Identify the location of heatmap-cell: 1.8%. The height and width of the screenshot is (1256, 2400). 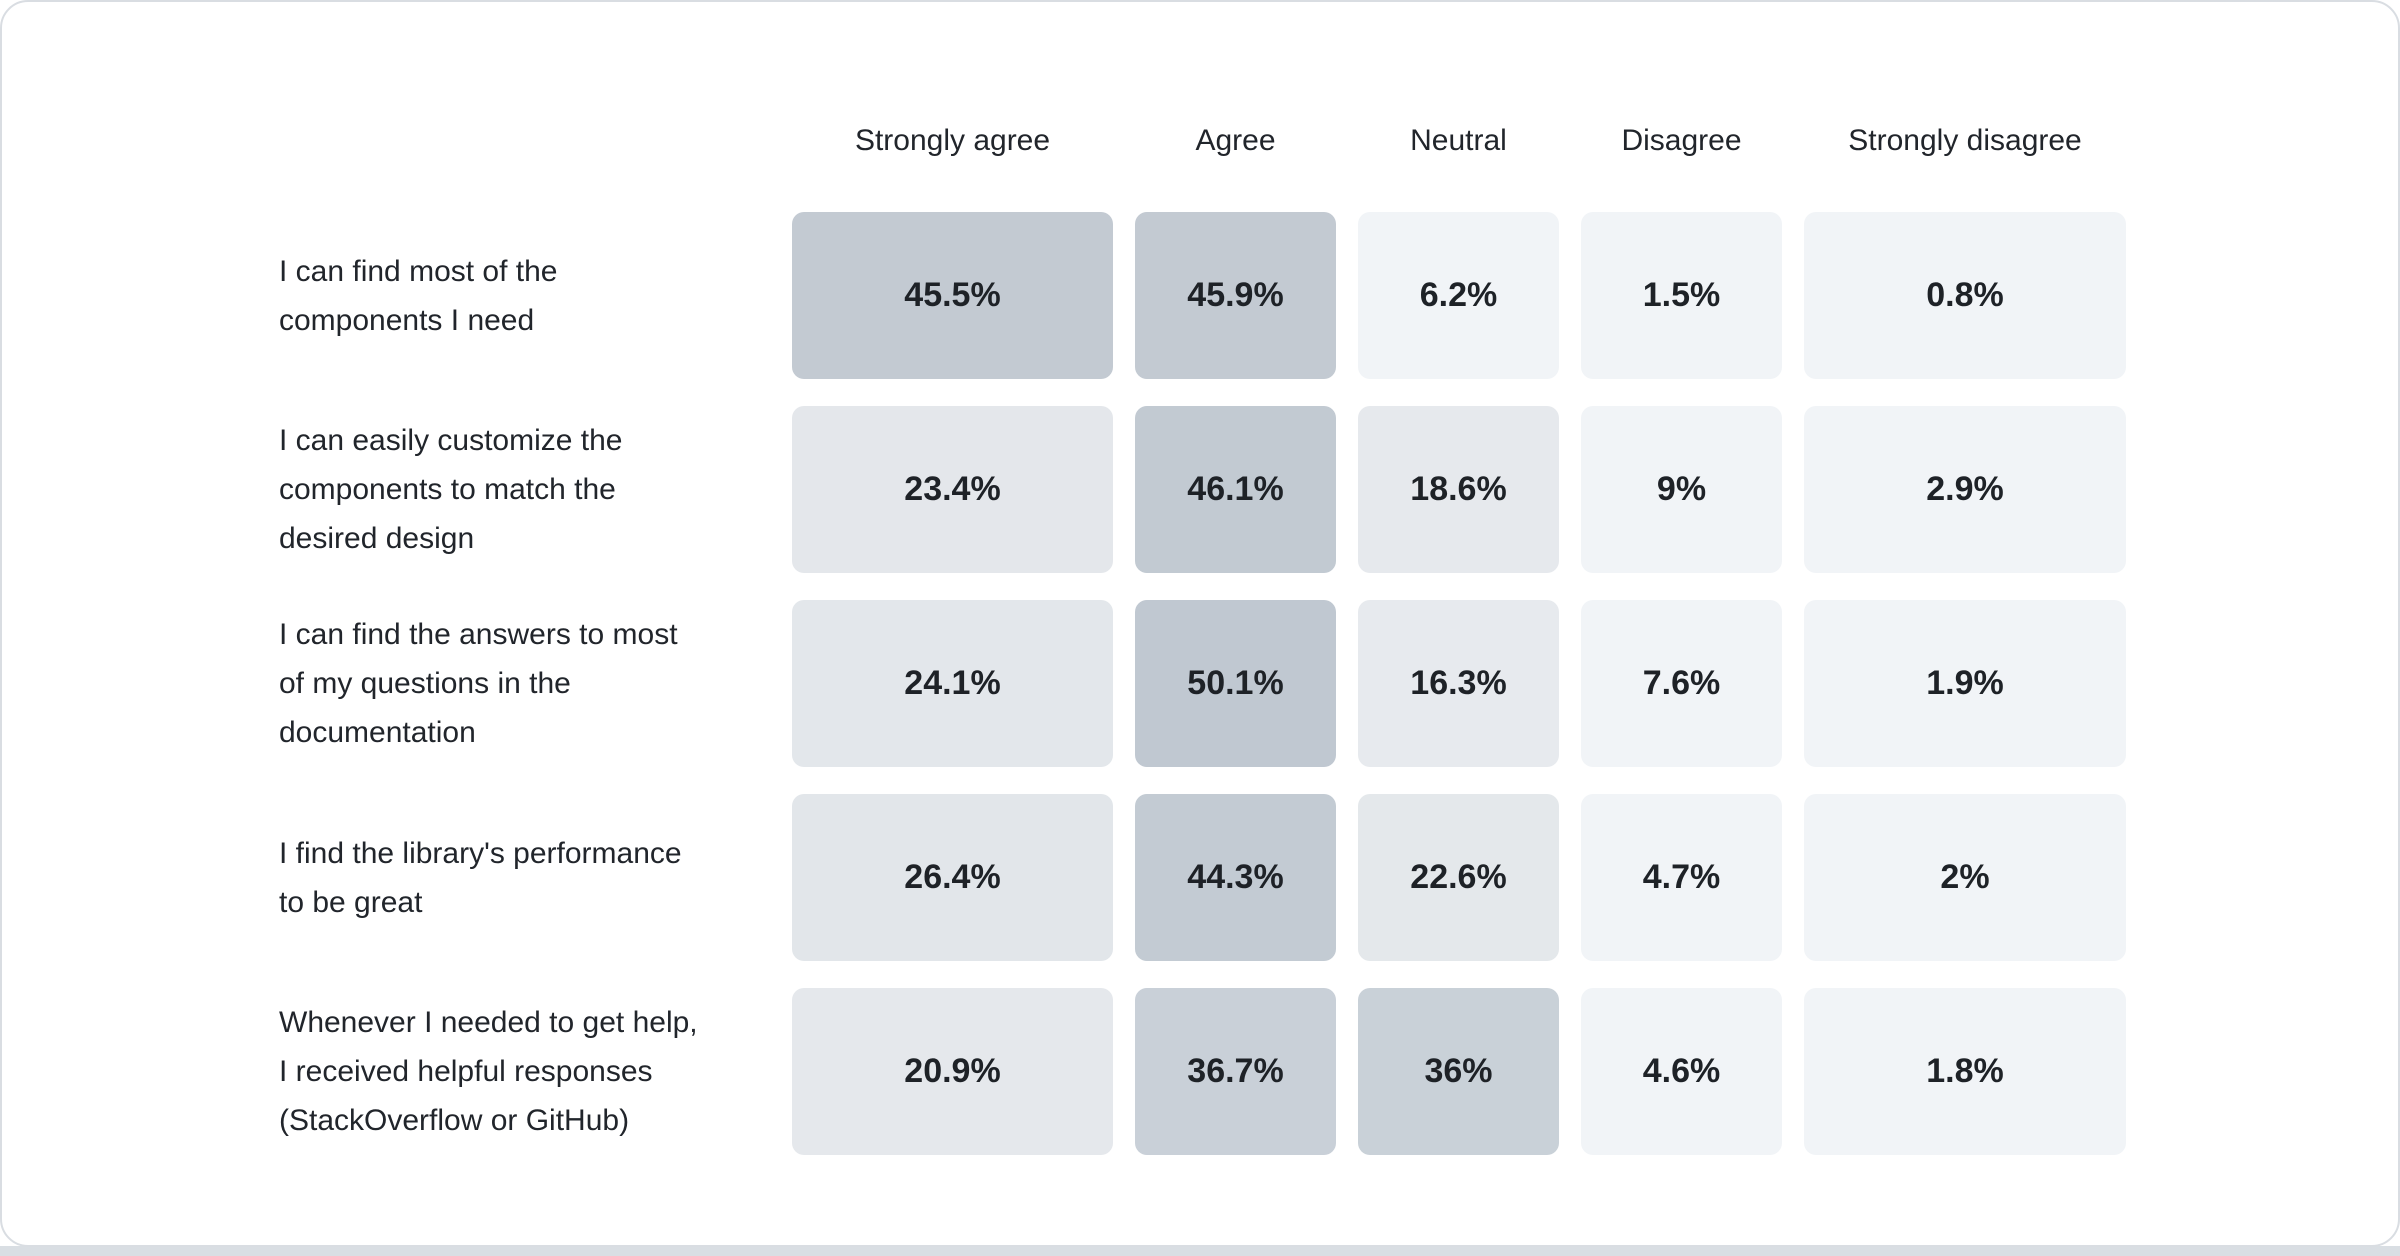
(1965, 1071).